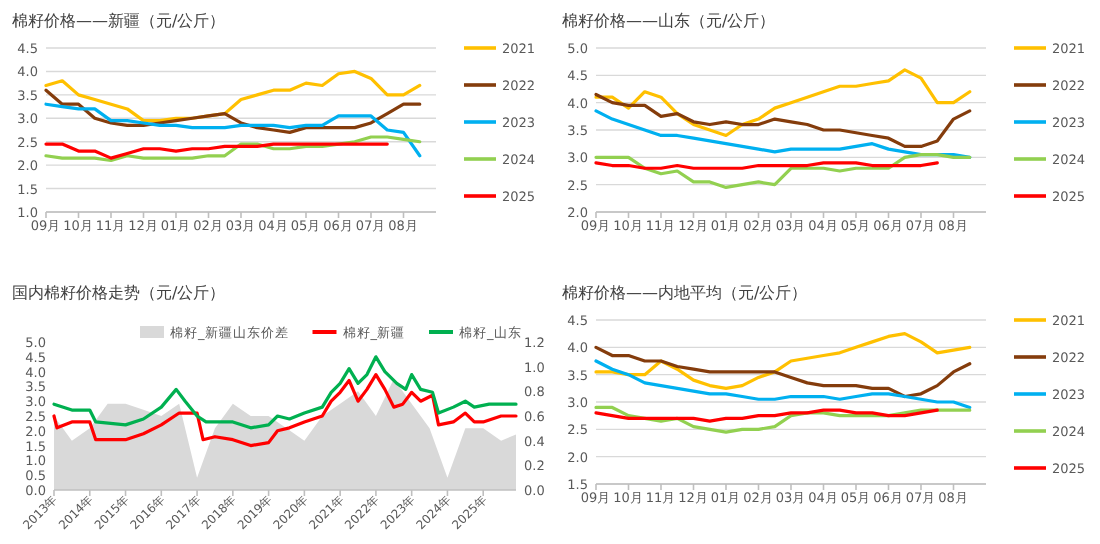 The width and height of the screenshot is (1100, 544). I want to click on chart-title: 棉籽价格——内地平均（元/公斤）, so click(685, 293).